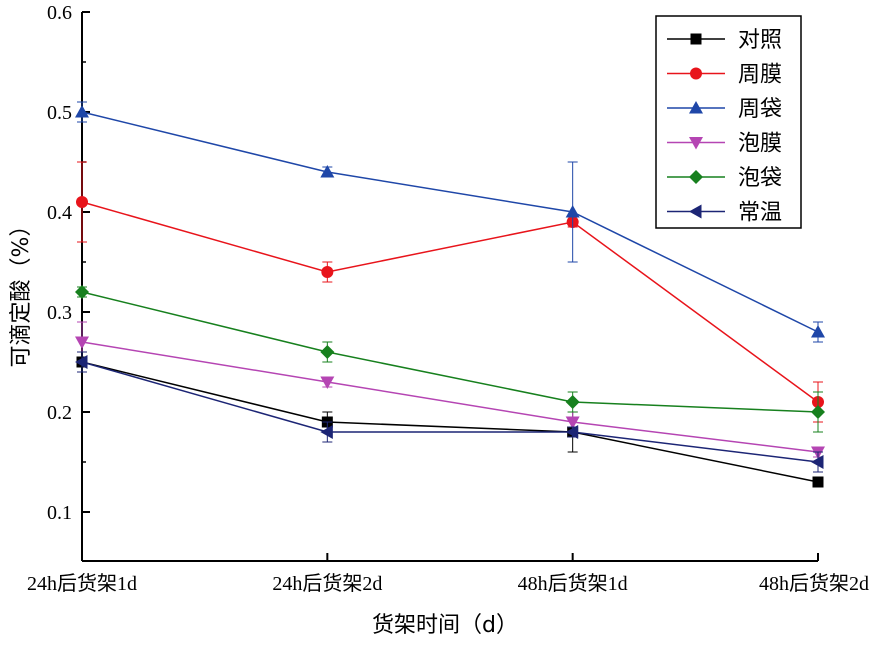 This screenshot has width=886, height=646. What do you see at coordinates (760, 213) in the screenshot?
I see `legend-label: 常温` at bounding box center [760, 213].